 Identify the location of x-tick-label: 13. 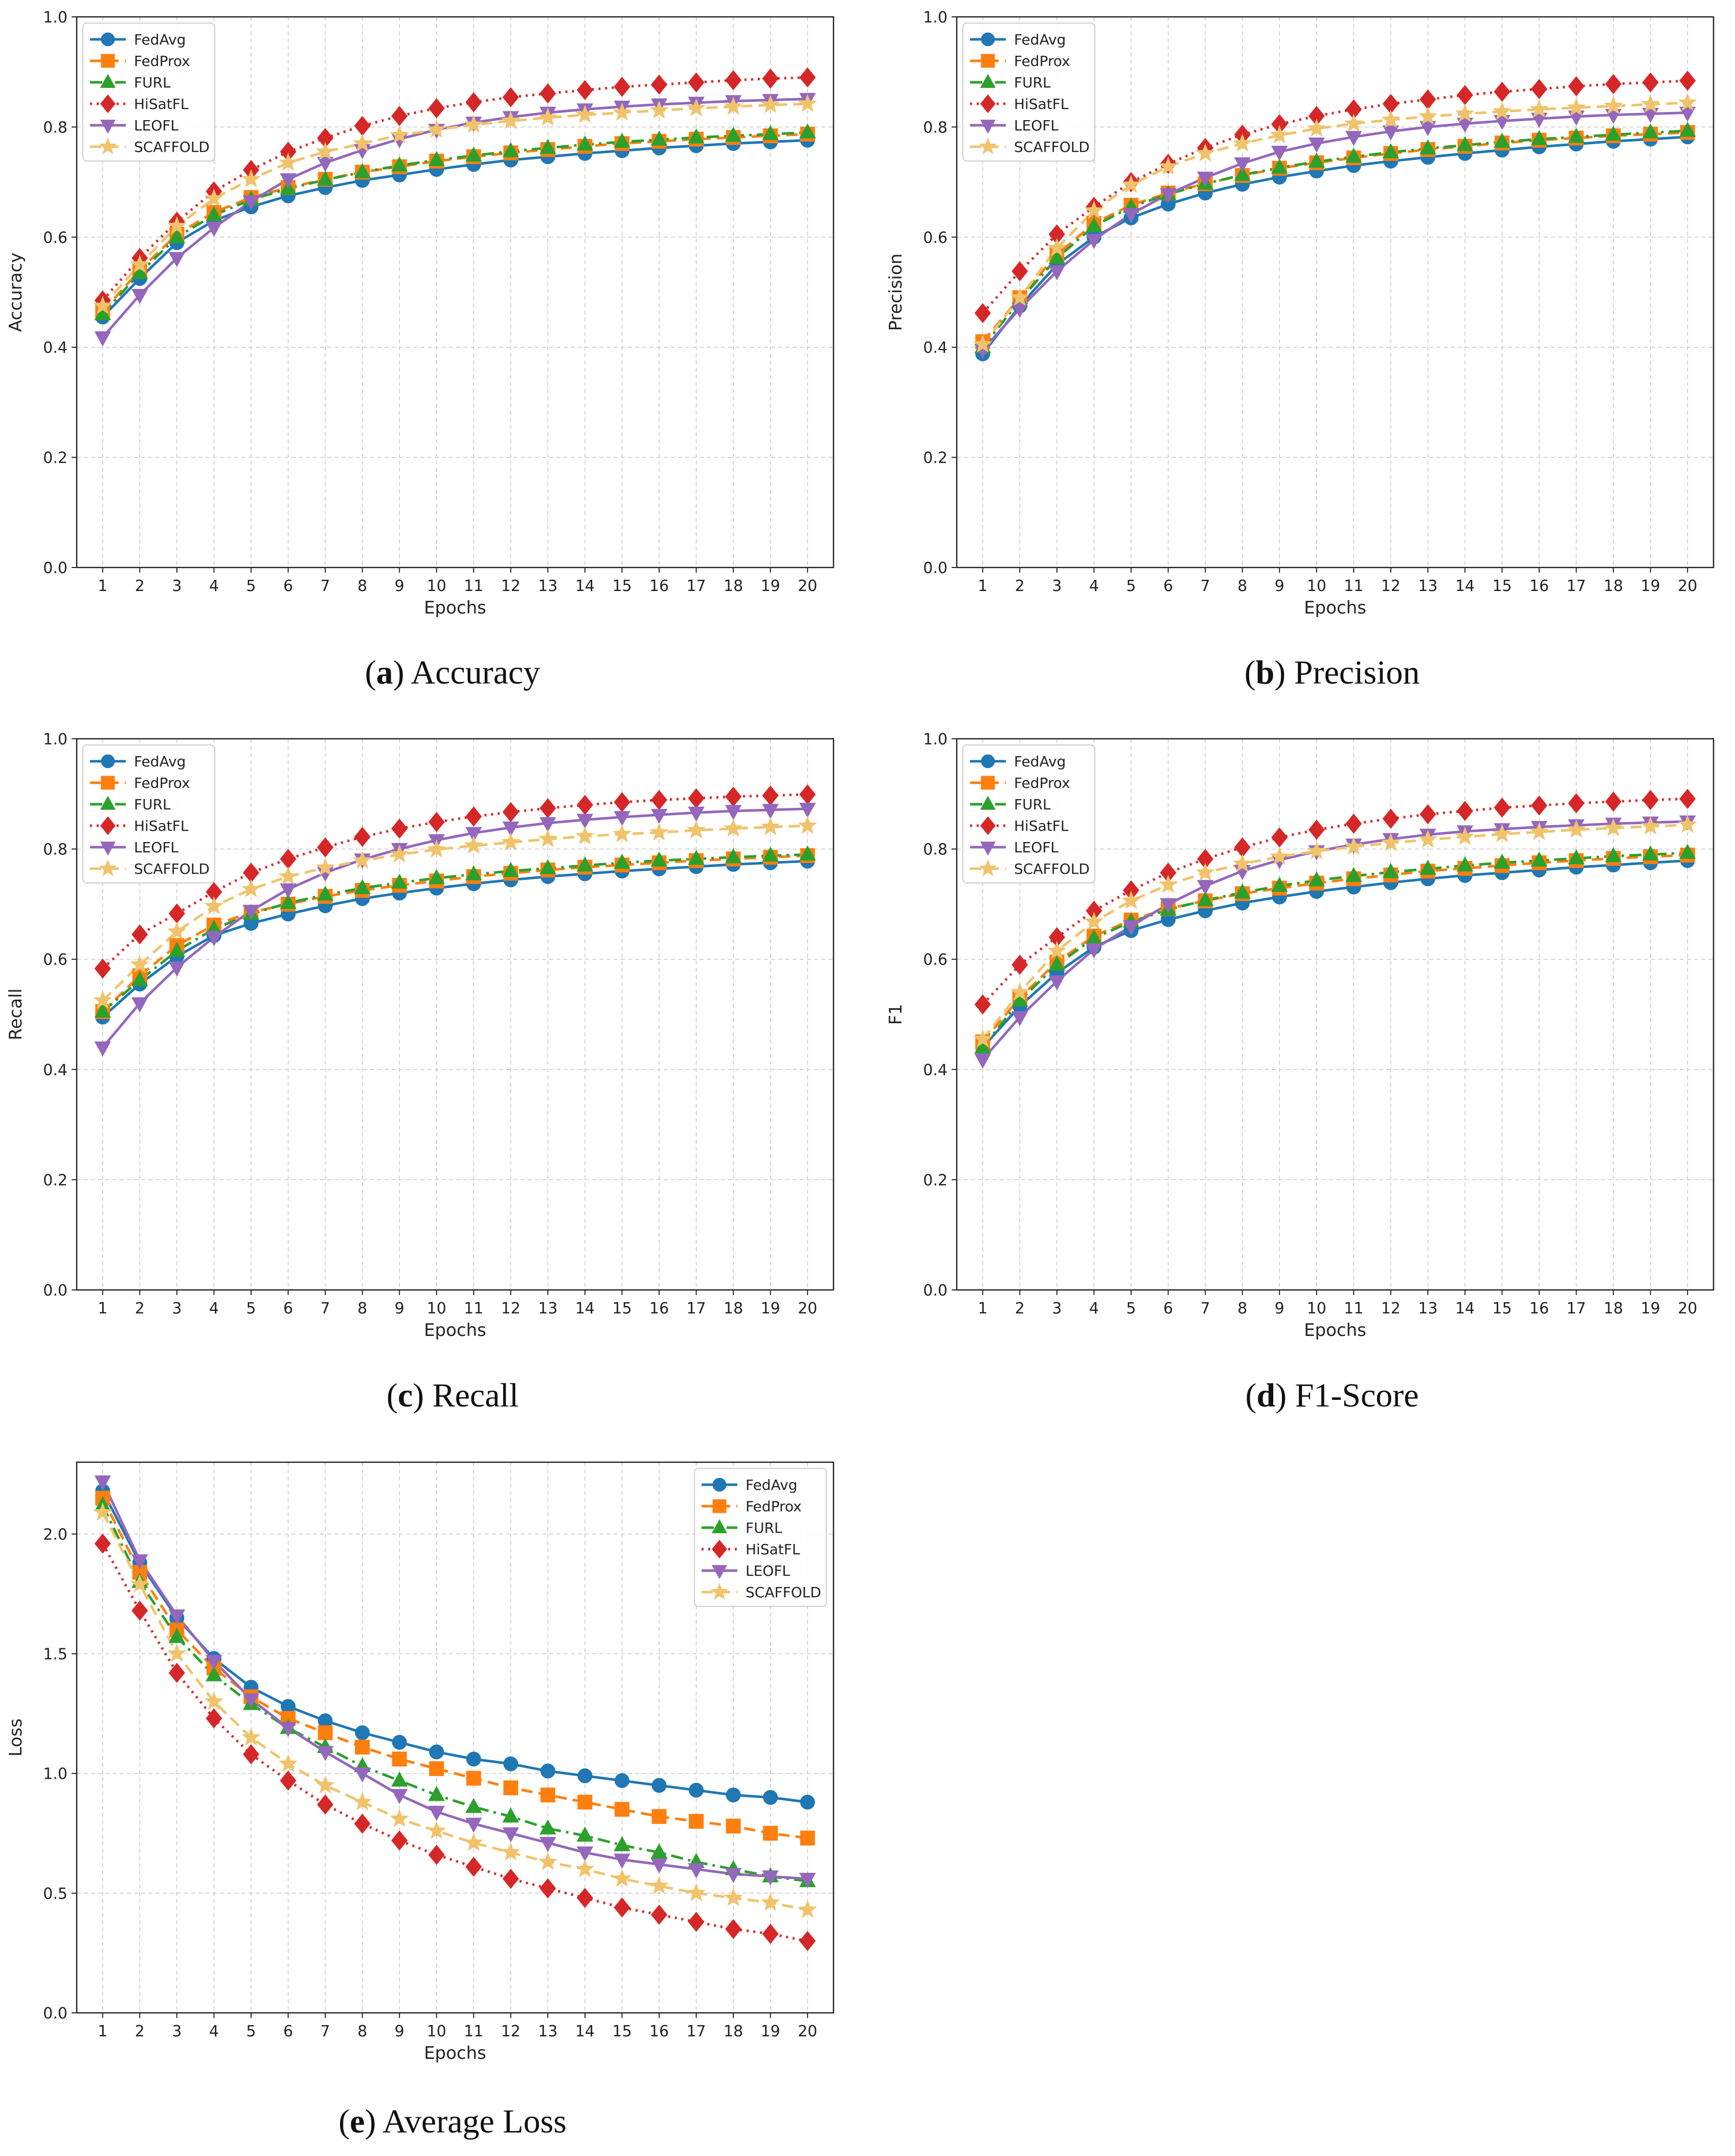
(1427, 586).